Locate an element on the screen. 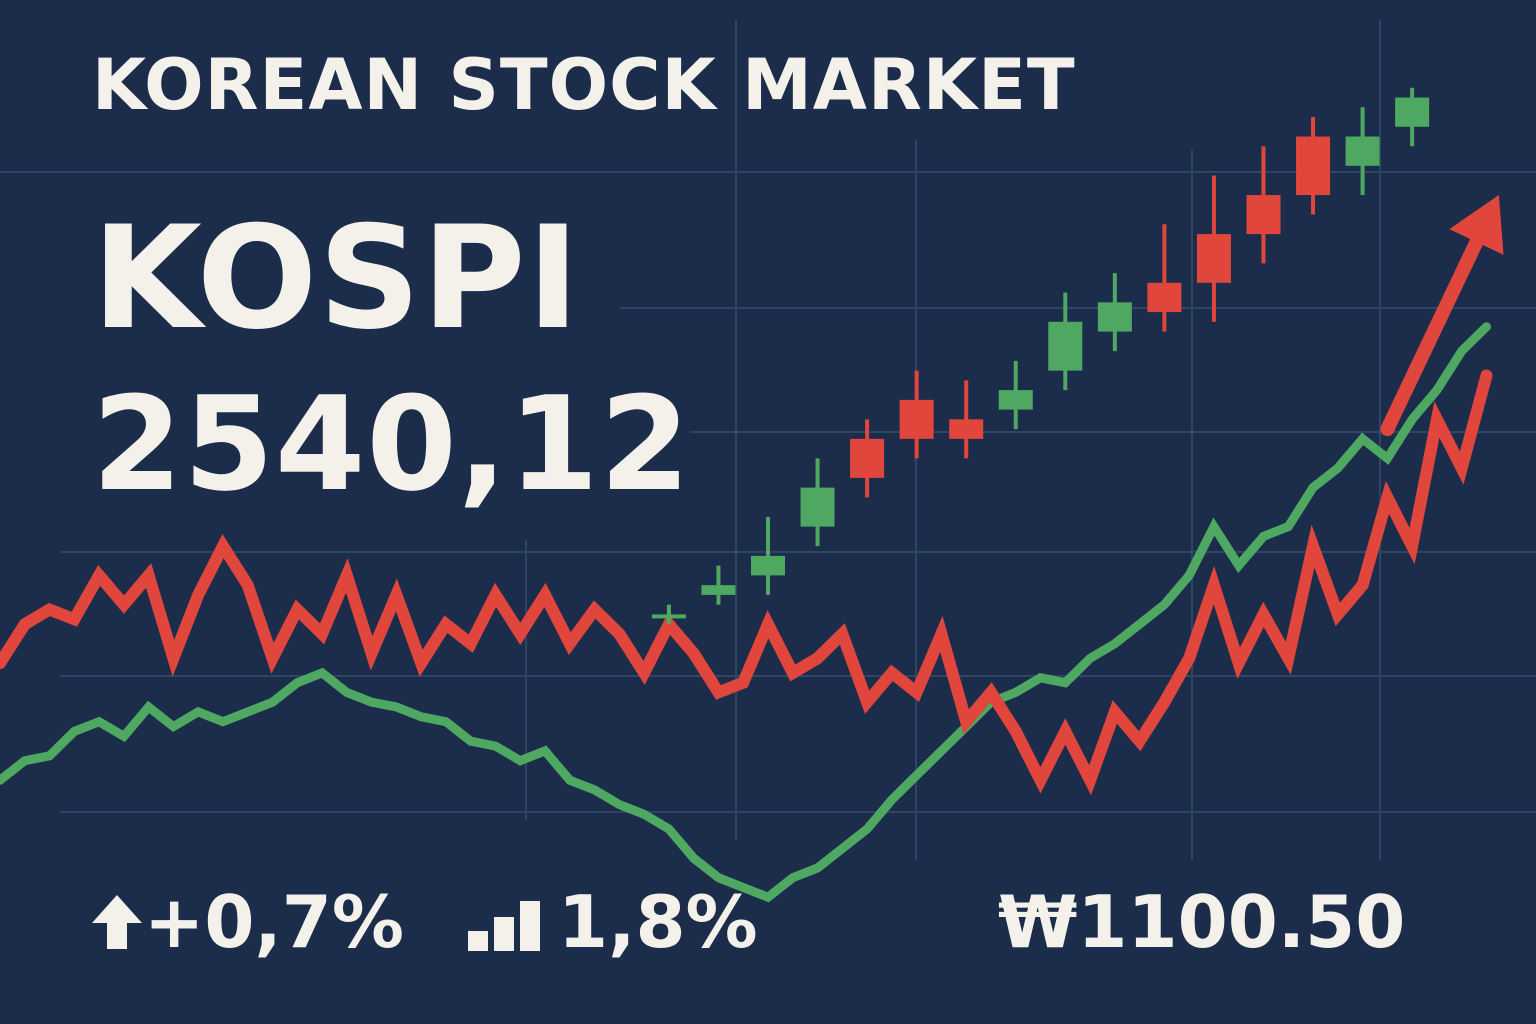  fx-value: ₩1100.50 is located at coordinates (1202, 922).